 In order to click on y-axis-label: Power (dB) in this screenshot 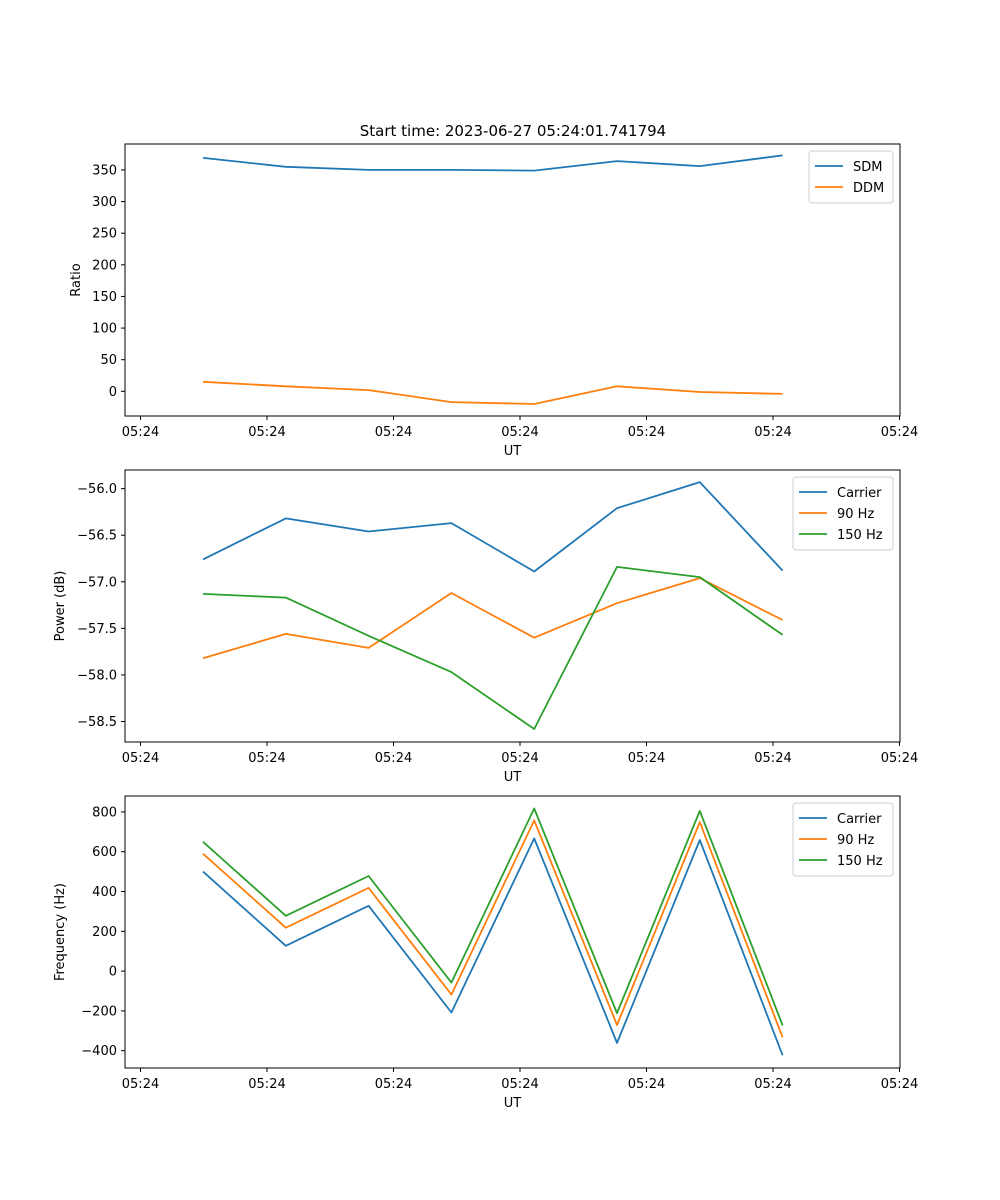, I will do `click(60, 606)`.